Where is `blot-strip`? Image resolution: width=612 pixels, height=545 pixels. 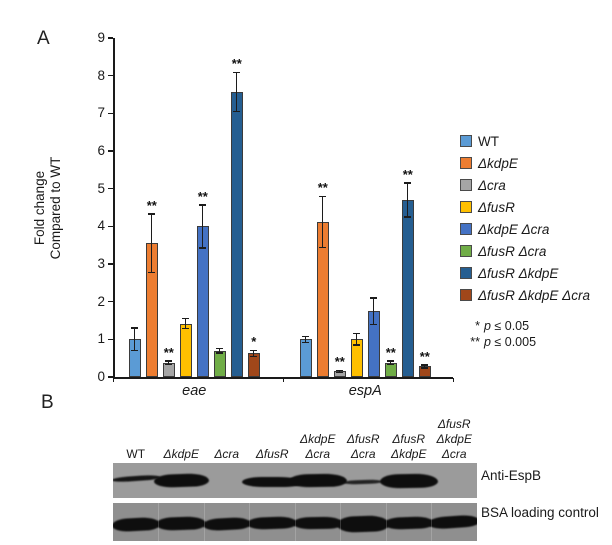 blot-strip is located at coordinates (295, 522).